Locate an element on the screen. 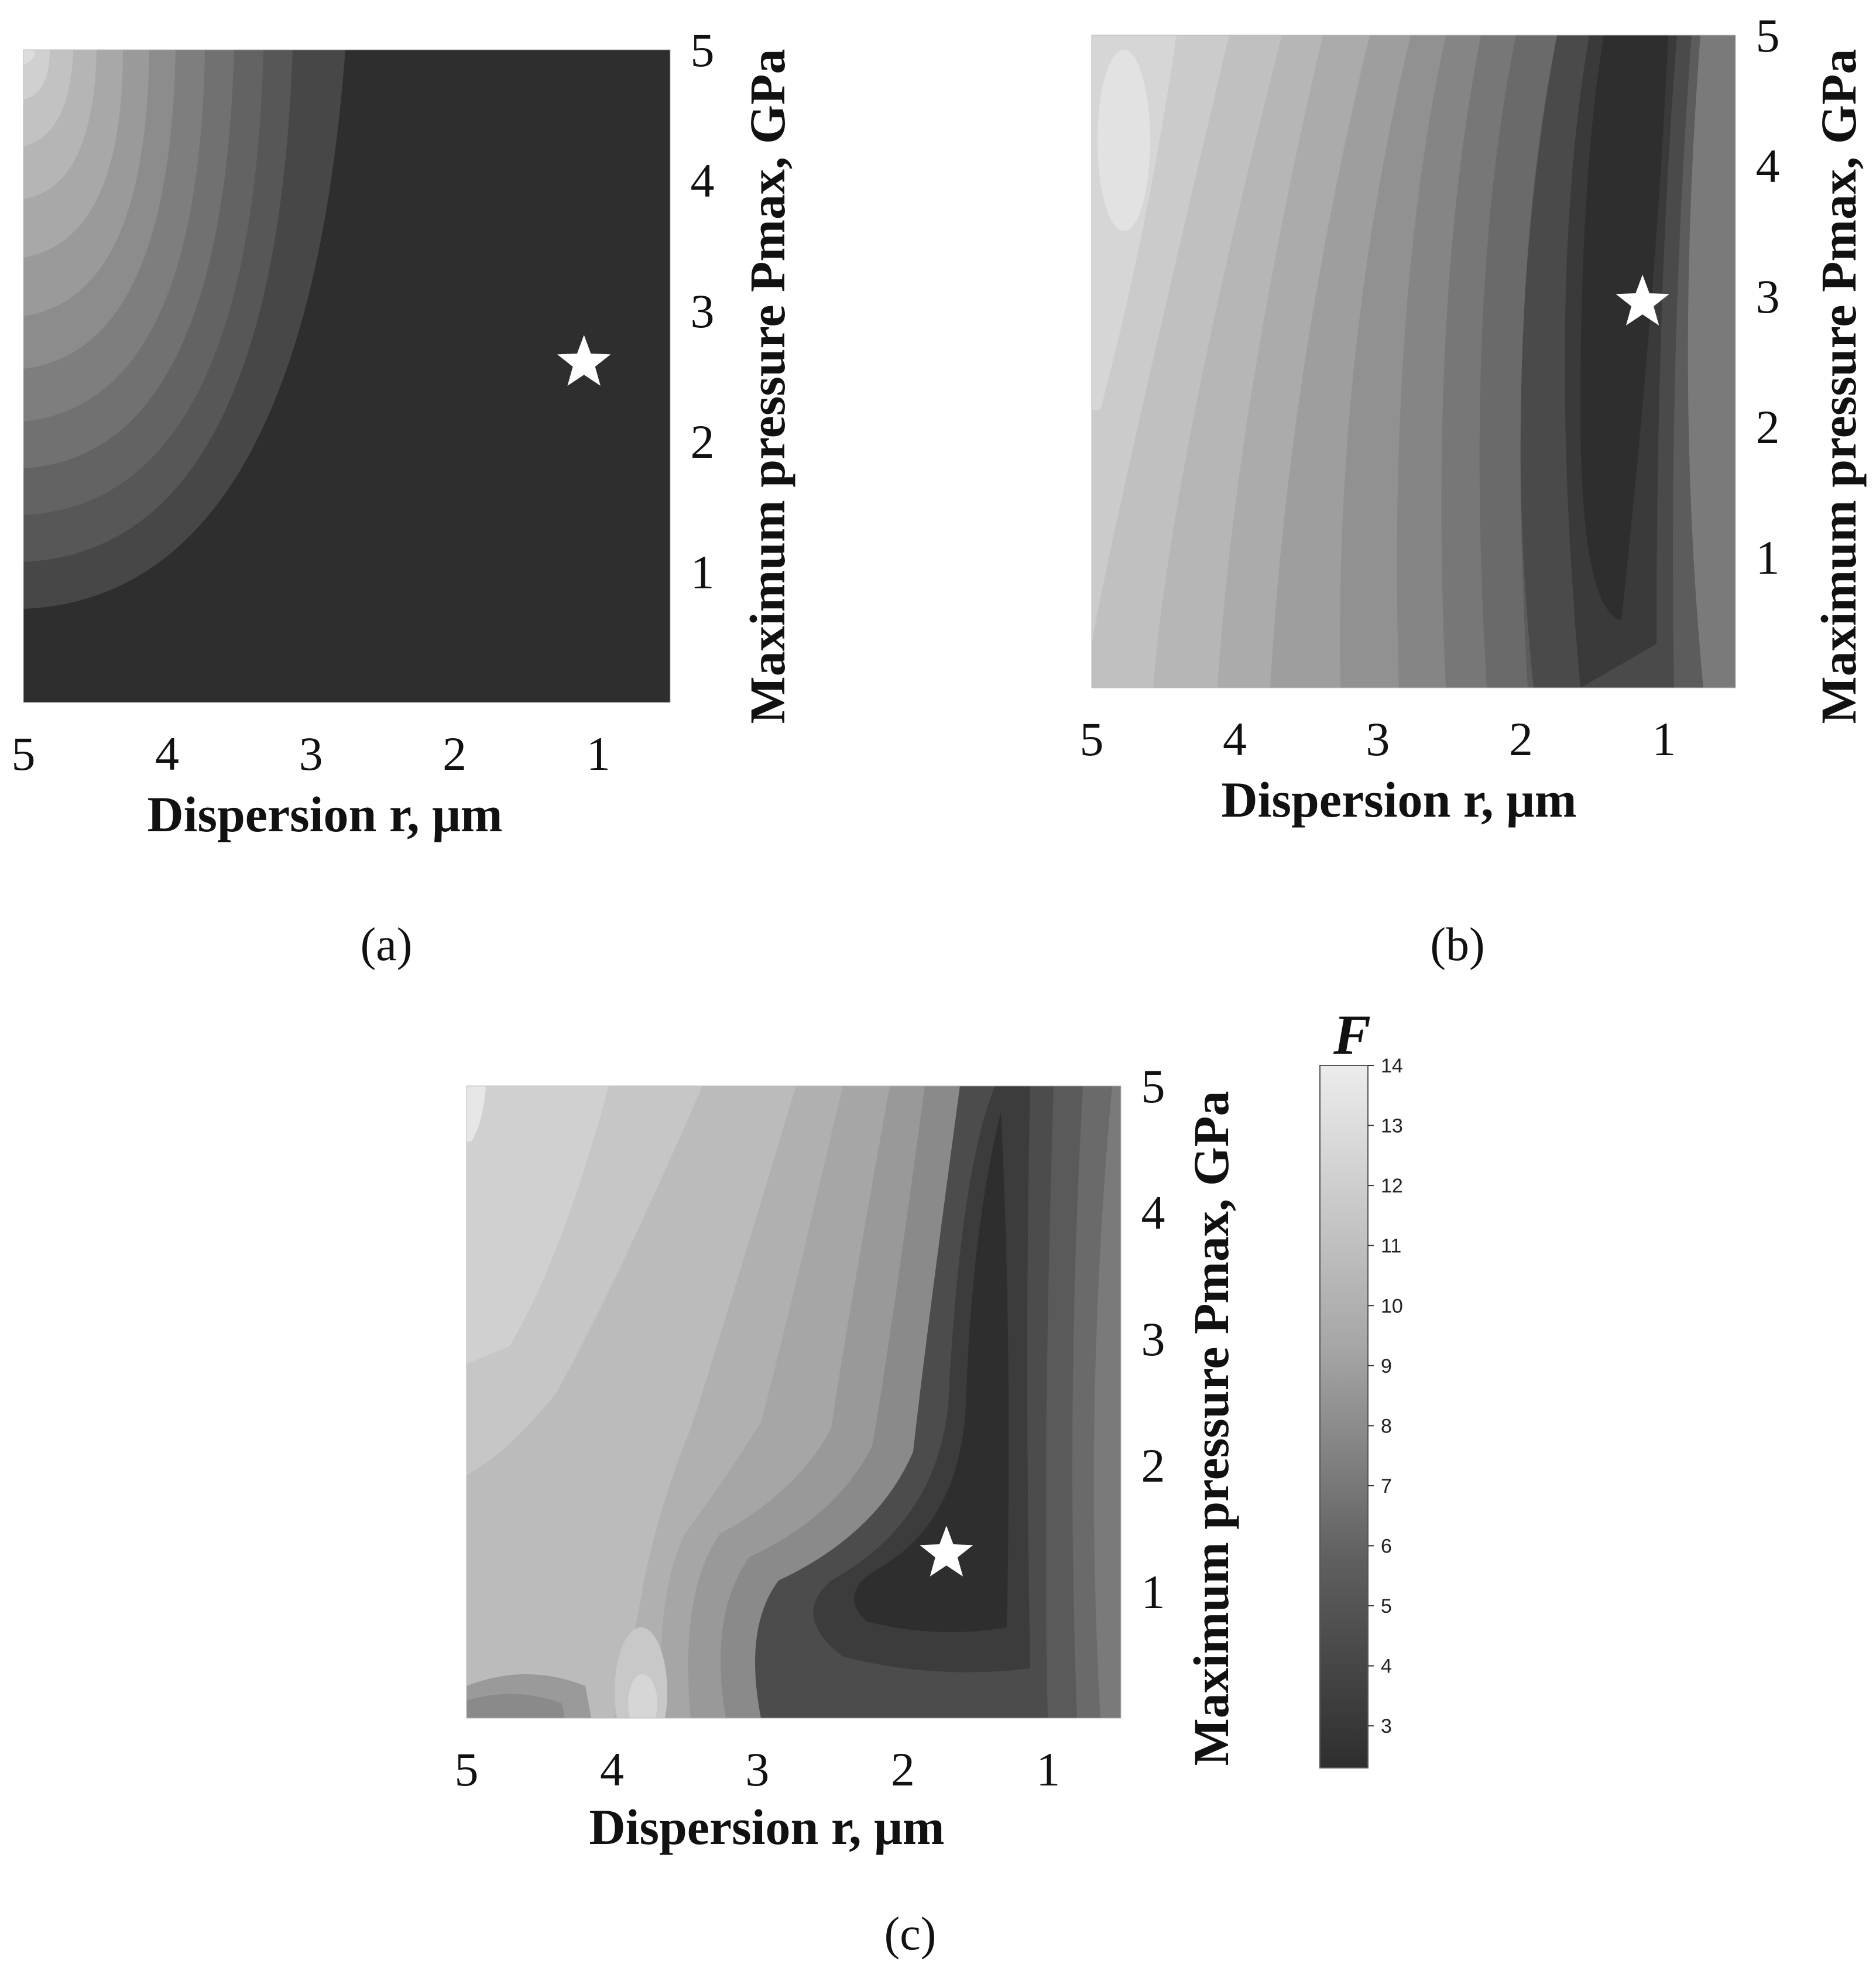 Image resolution: width=1876 pixels, height=1964 pixels. contour-fill-a is located at coordinates (346, 376).